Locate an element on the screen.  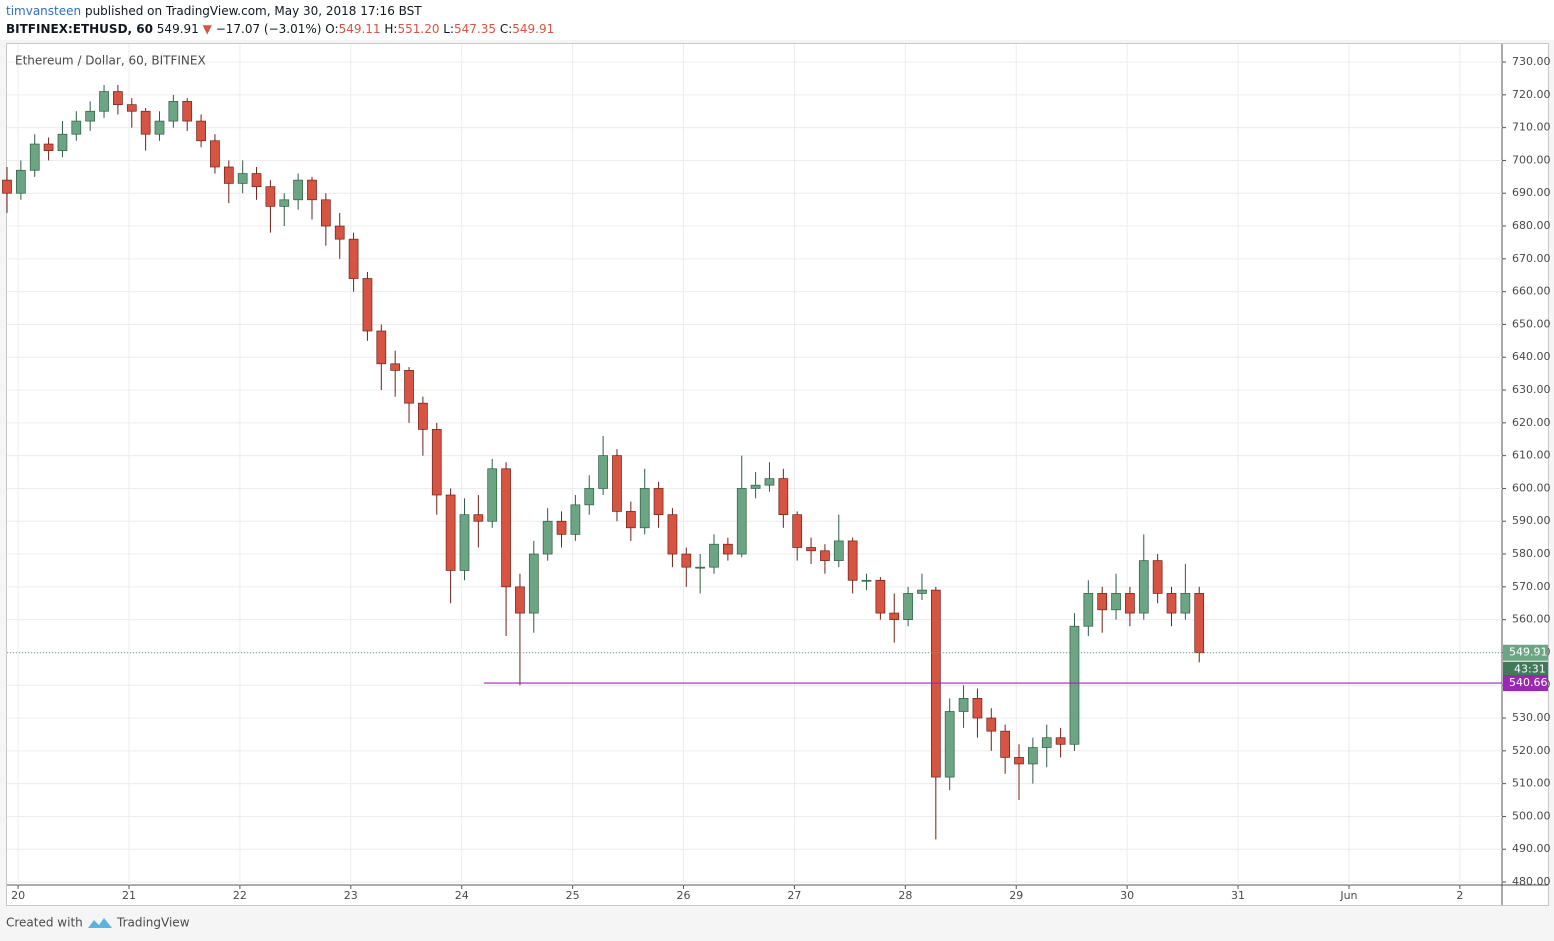
x-tick-label: 29 is located at coordinates (1016, 895).